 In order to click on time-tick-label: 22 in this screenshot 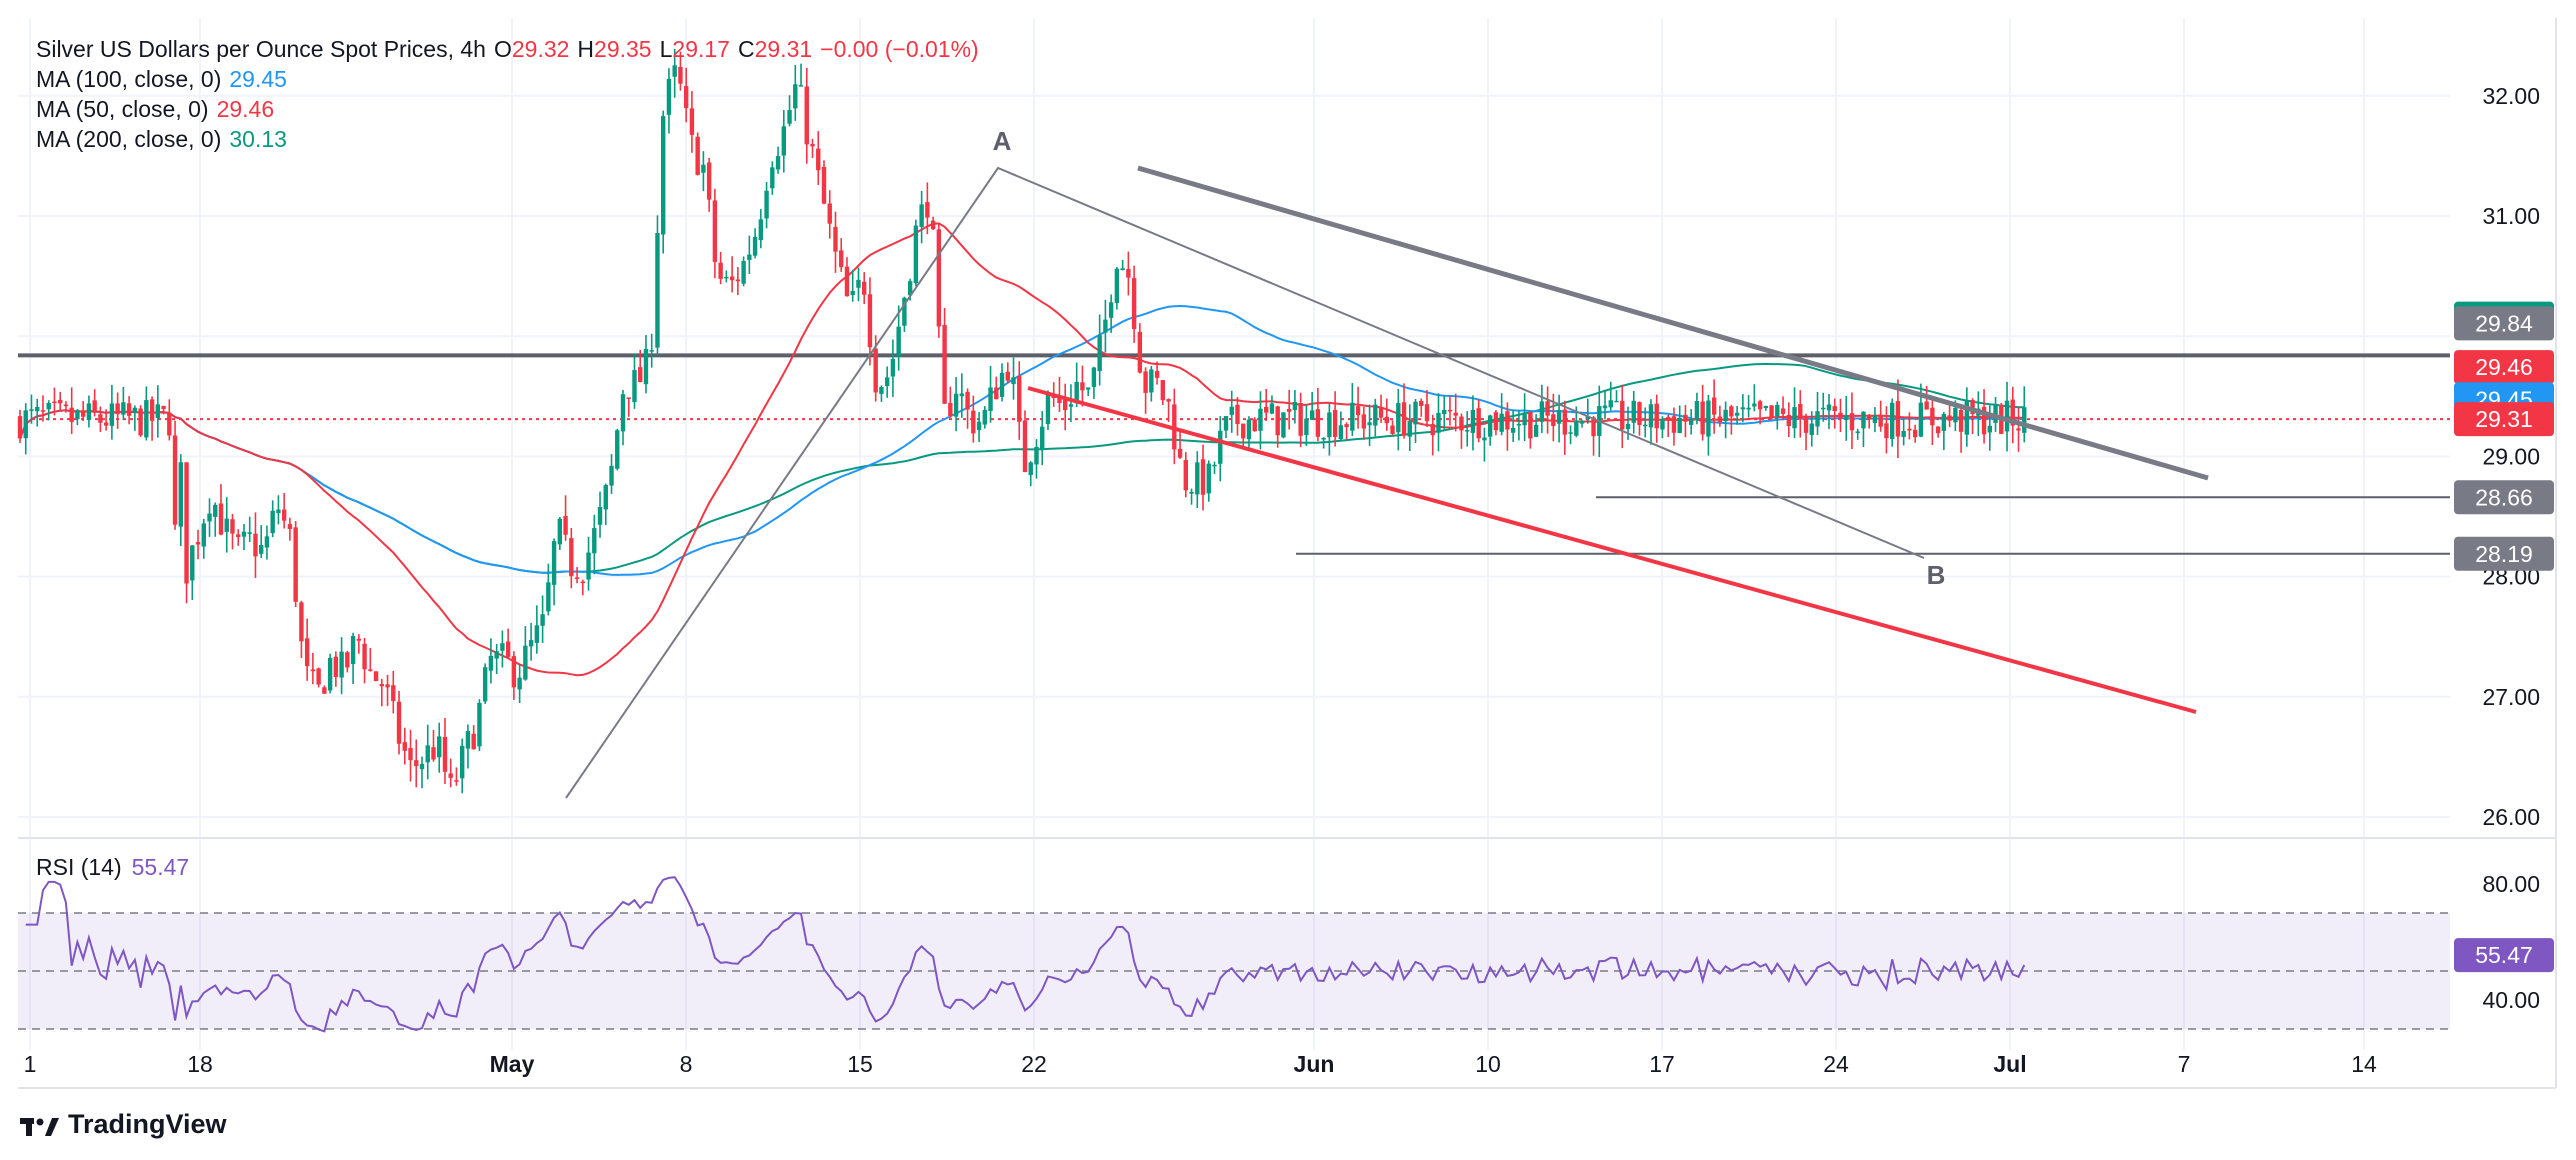, I will do `click(1034, 1064)`.